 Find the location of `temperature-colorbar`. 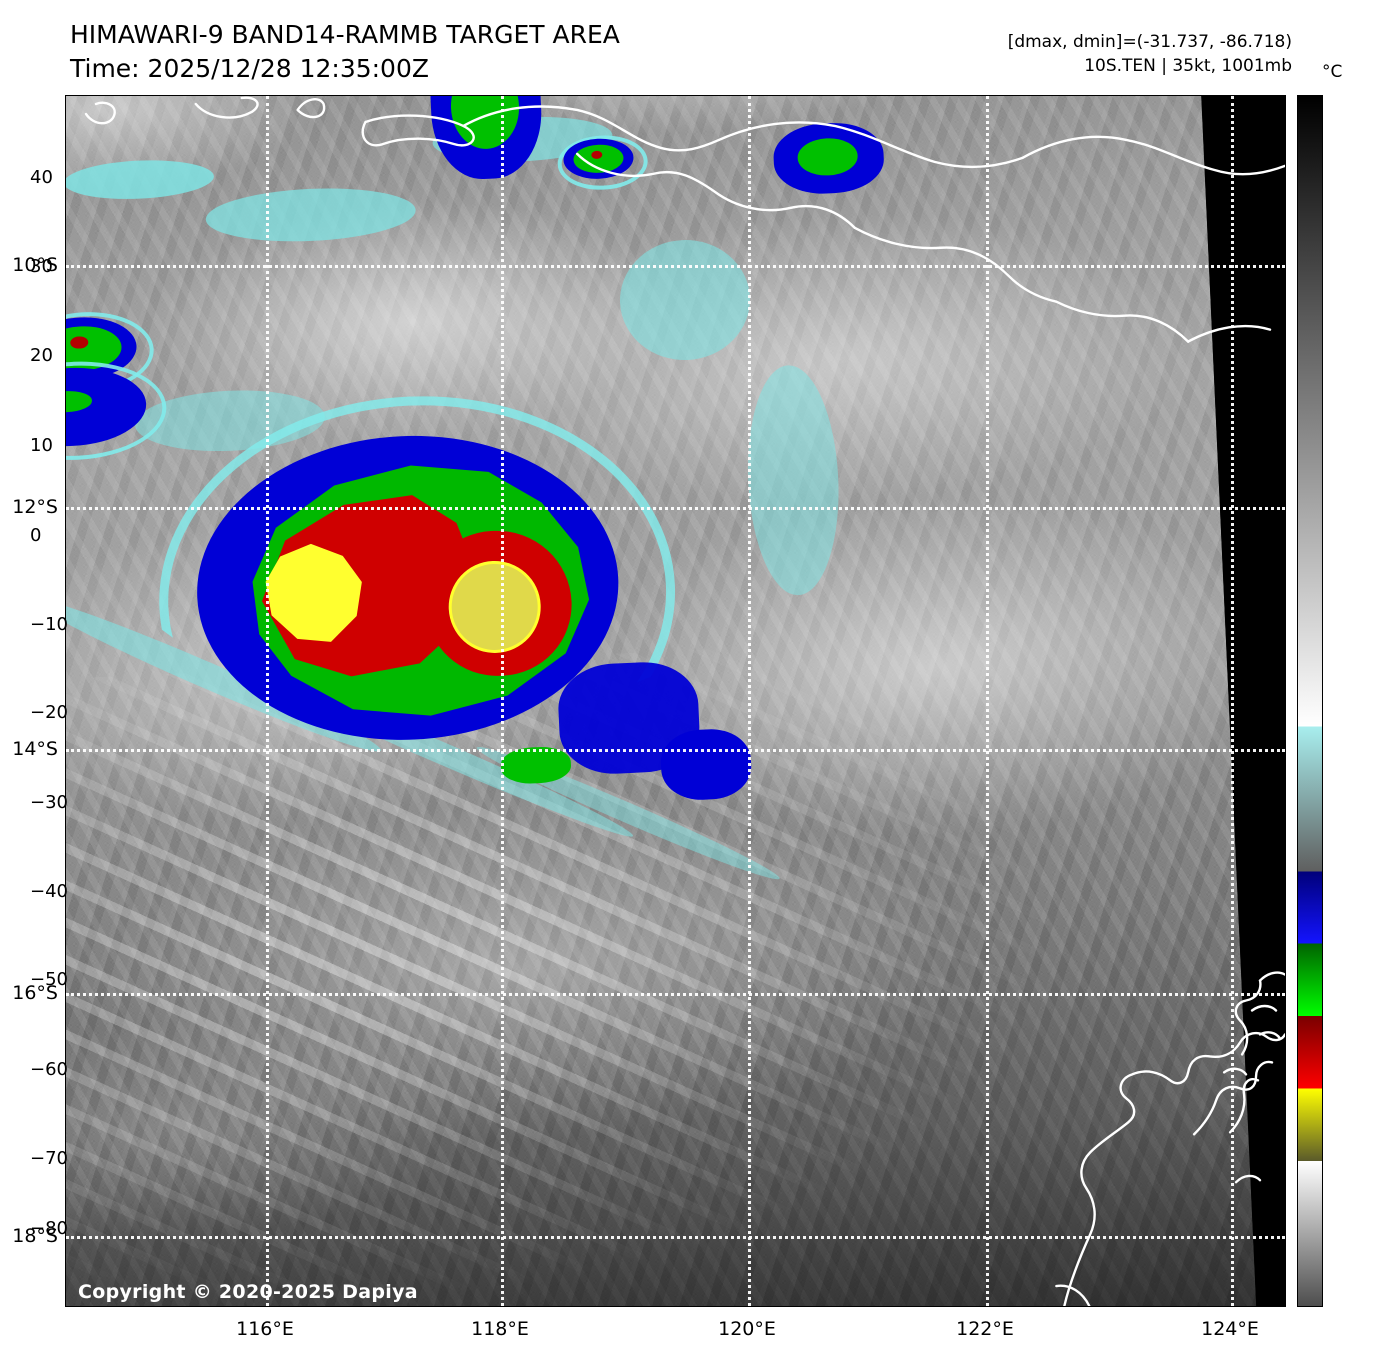

temperature-colorbar is located at coordinates (1310, 701).